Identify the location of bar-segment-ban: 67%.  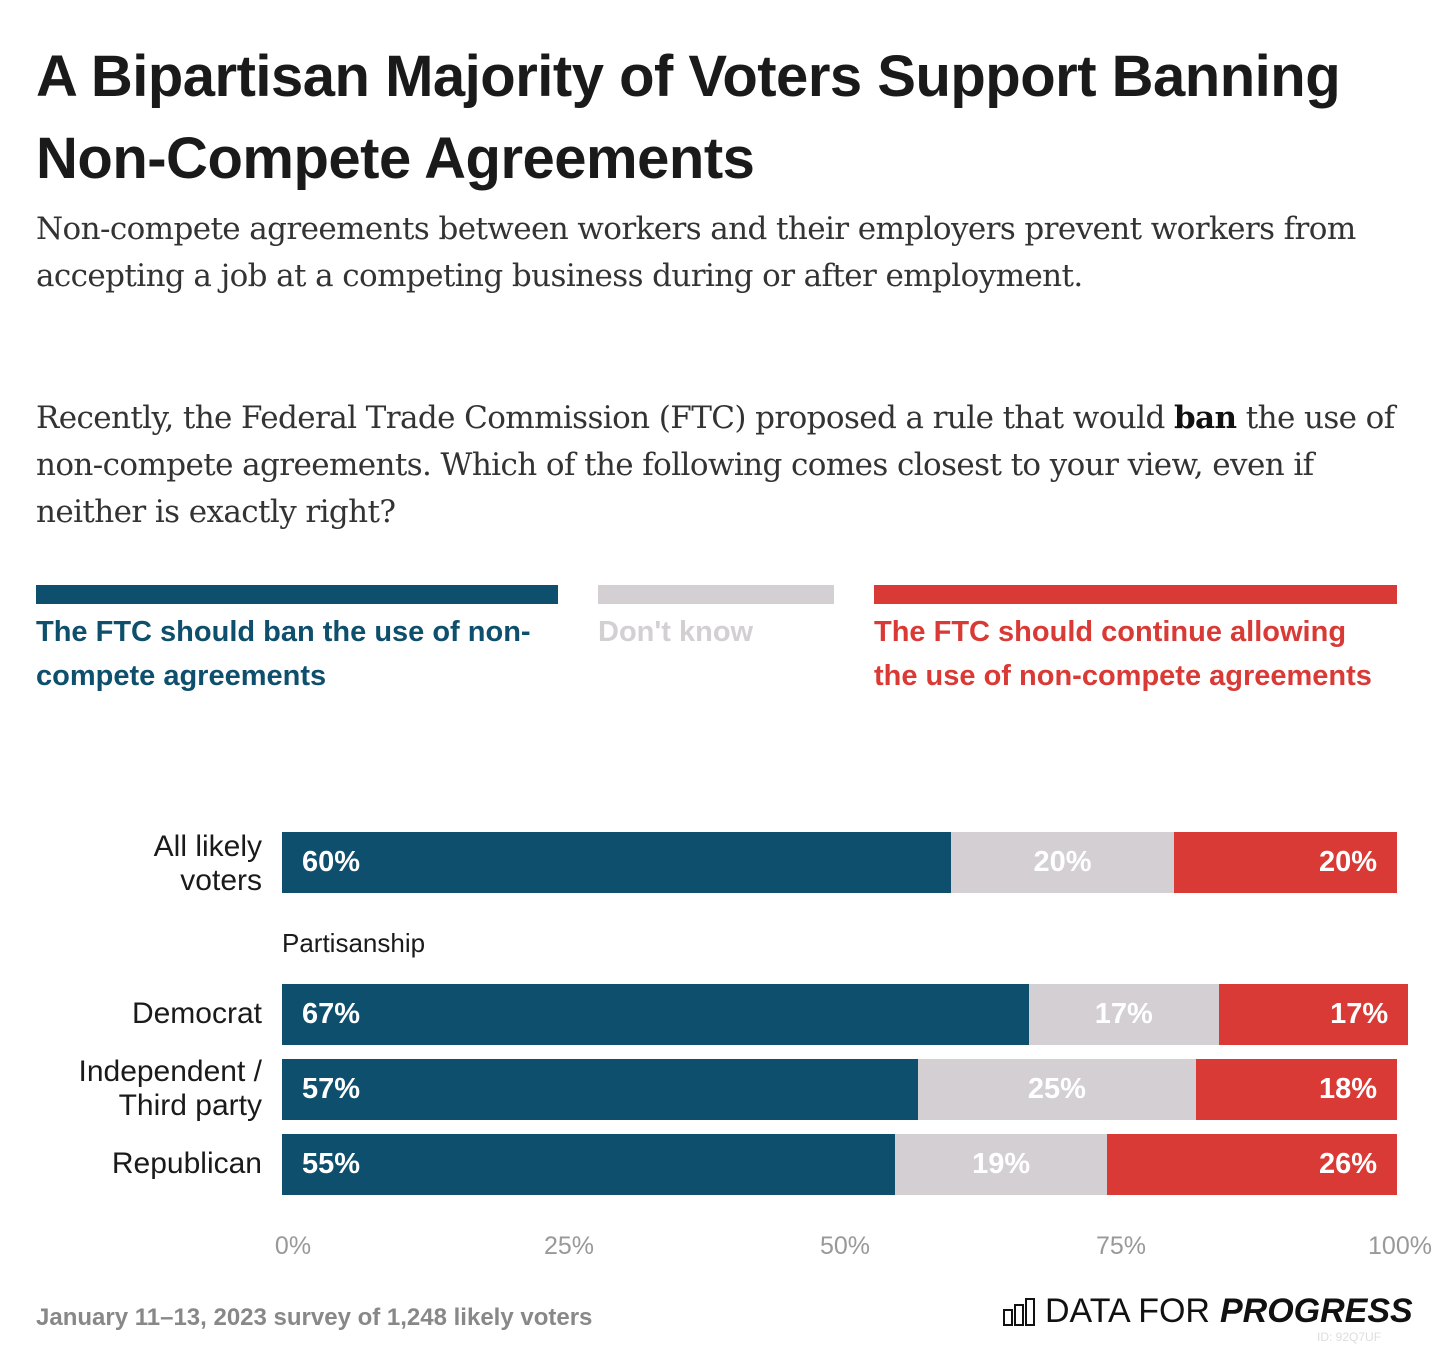
(656, 1014).